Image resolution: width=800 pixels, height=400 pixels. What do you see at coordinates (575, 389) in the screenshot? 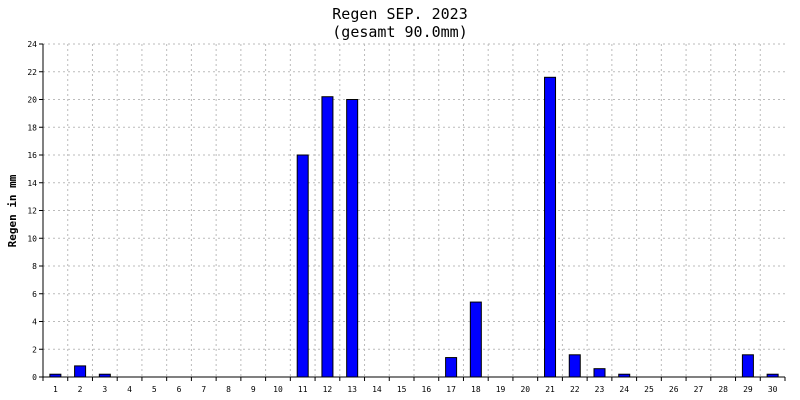
I see `x-tick-label: 22` at bounding box center [575, 389].